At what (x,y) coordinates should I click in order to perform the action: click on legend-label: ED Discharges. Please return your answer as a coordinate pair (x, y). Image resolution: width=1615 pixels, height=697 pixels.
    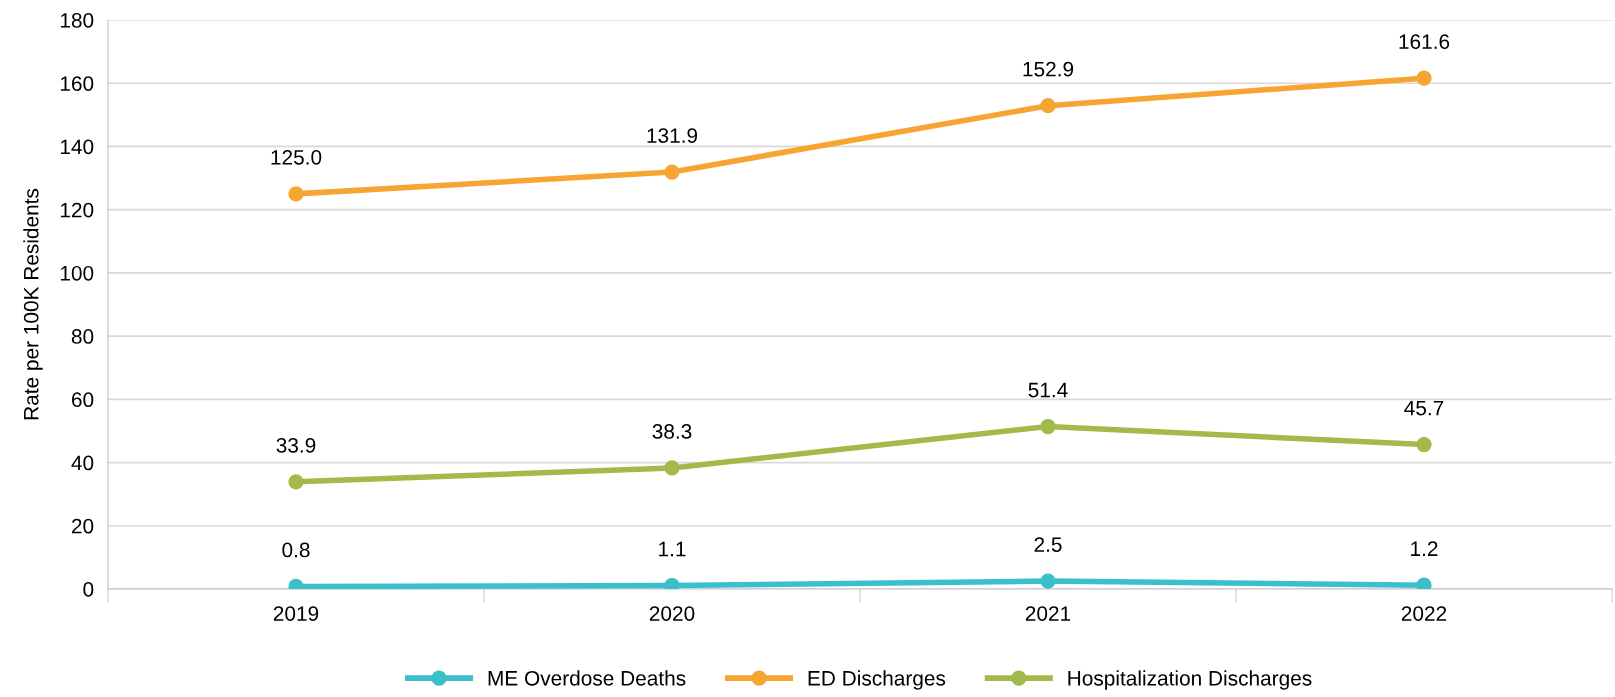
    Looking at the image, I should click on (877, 680).